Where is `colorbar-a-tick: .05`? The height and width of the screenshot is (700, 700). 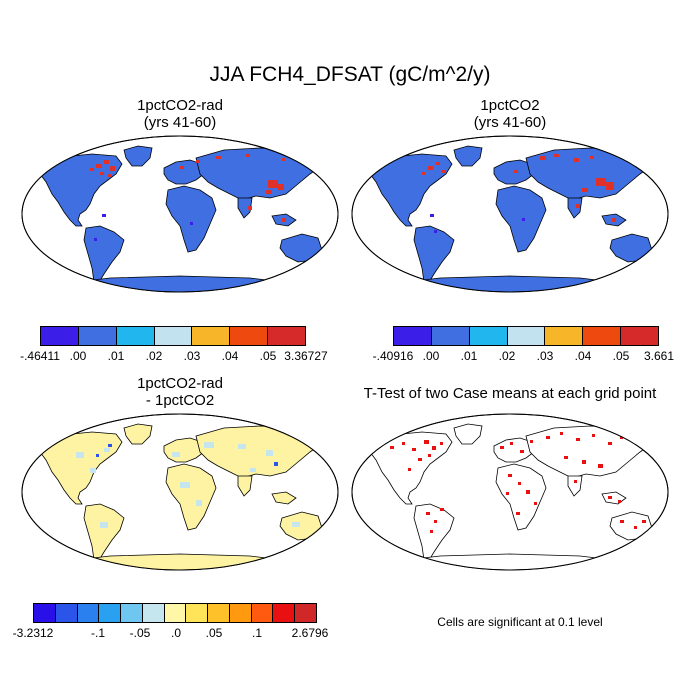
colorbar-a-tick: .05 is located at coordinates (268, 356).